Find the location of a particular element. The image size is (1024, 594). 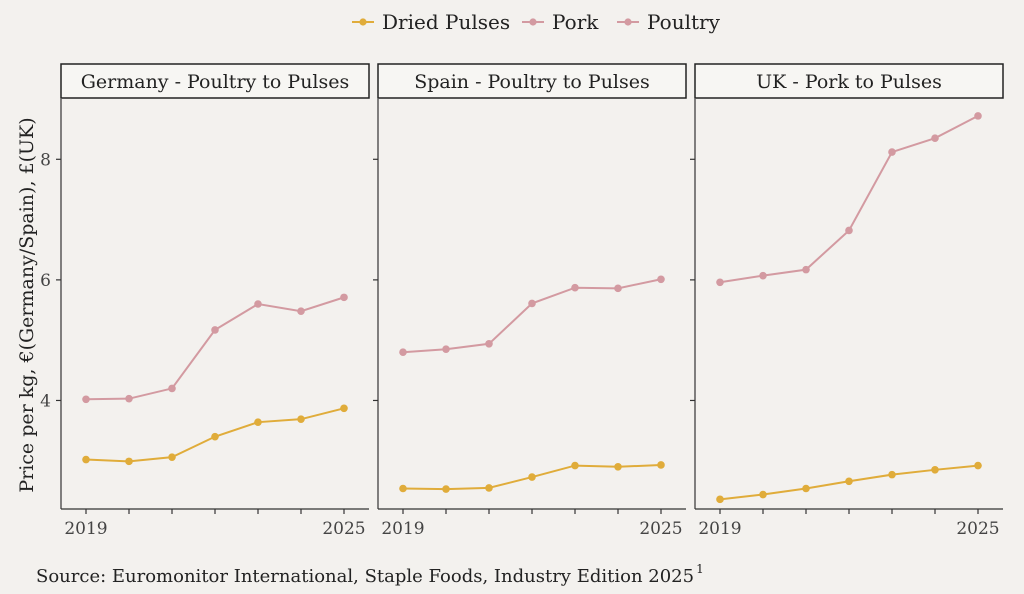

y-axis-label: Price per kg, €(Germany/Spain), £(UK) is located at coordinates (27, 304).